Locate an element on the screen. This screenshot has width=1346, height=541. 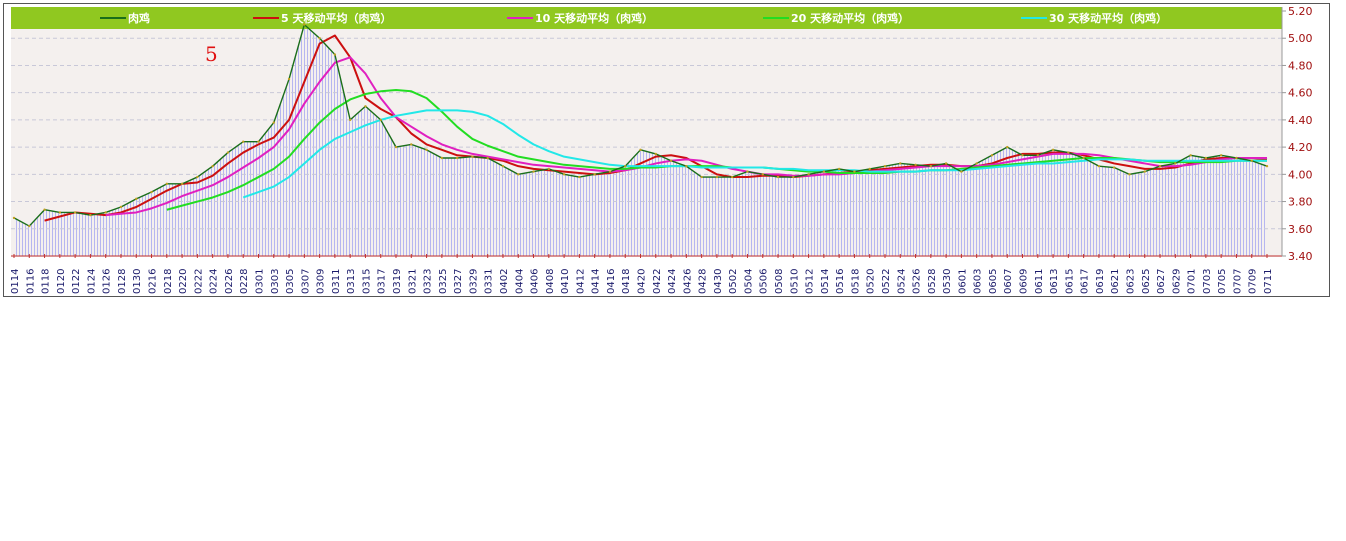
x-tick-label: 0621 is located at coordinates (1115, 281).